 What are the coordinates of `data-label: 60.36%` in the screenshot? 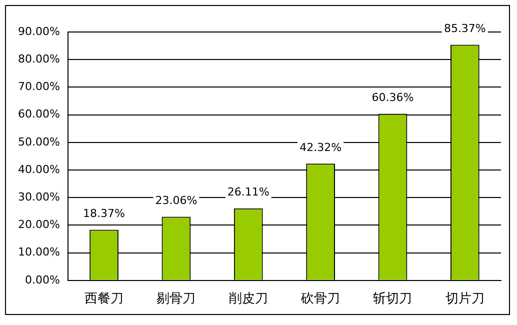 It's located at (393, 97).